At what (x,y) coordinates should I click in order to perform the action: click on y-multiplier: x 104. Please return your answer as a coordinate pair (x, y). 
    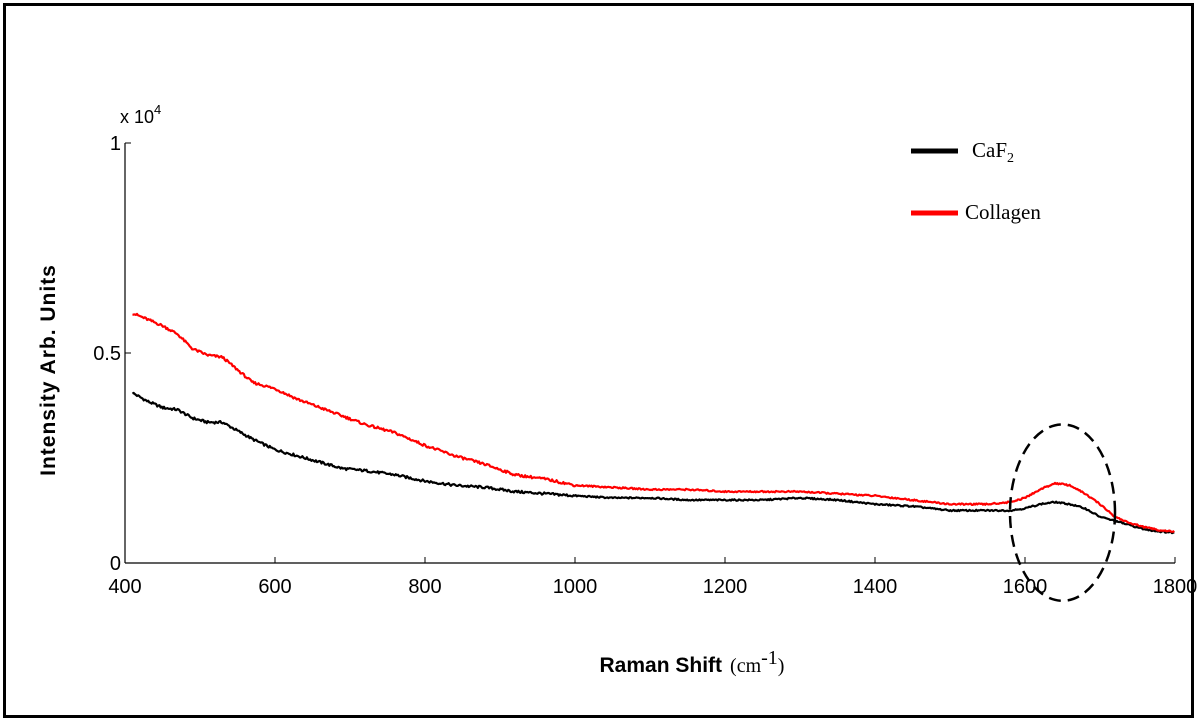
    Looking at the image, I should click on (140, 114).